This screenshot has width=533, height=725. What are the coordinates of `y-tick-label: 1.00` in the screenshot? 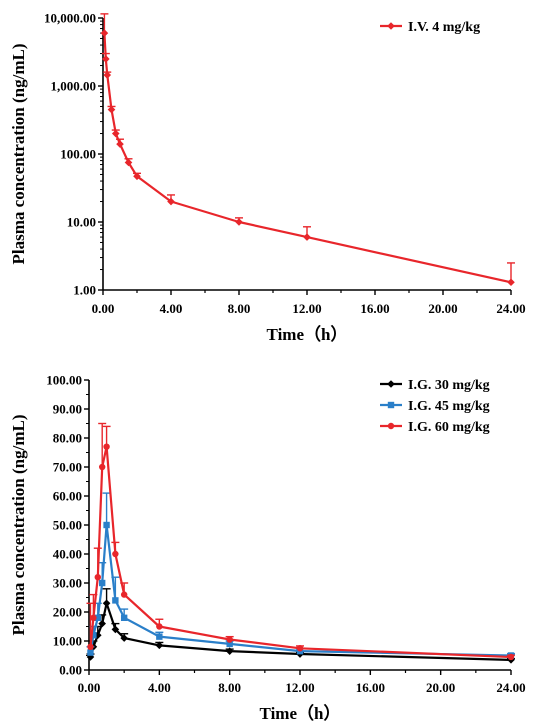 It's located at (84, 290).